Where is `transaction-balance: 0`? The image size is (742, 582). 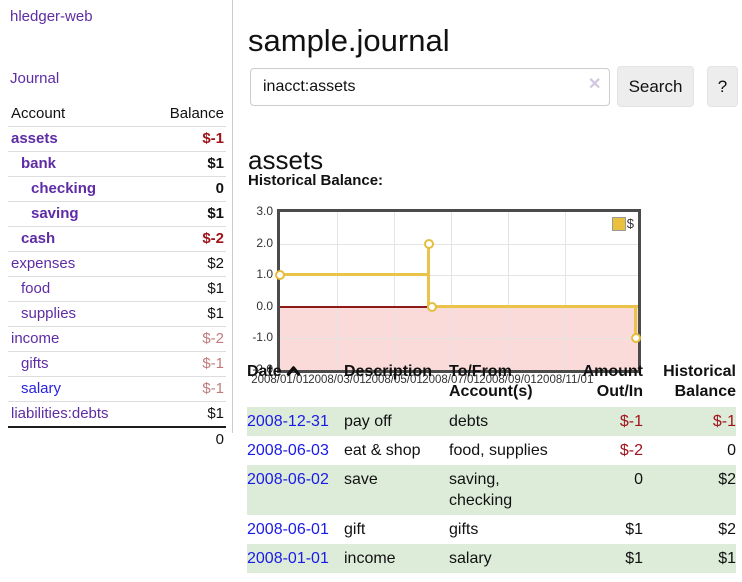
transaction-balance: 0 is located at coordinates (731, 450).